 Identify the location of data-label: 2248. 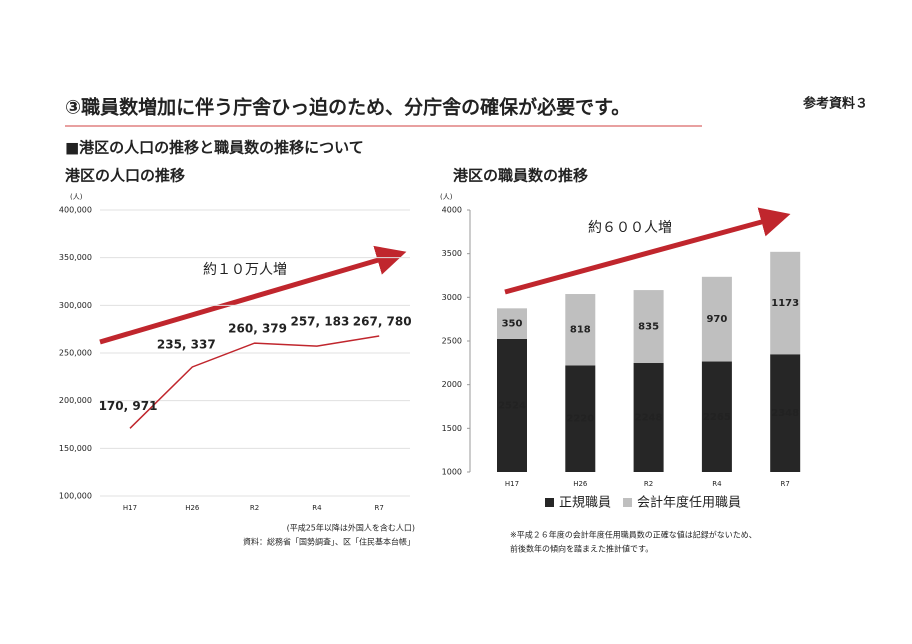
(649, 418).